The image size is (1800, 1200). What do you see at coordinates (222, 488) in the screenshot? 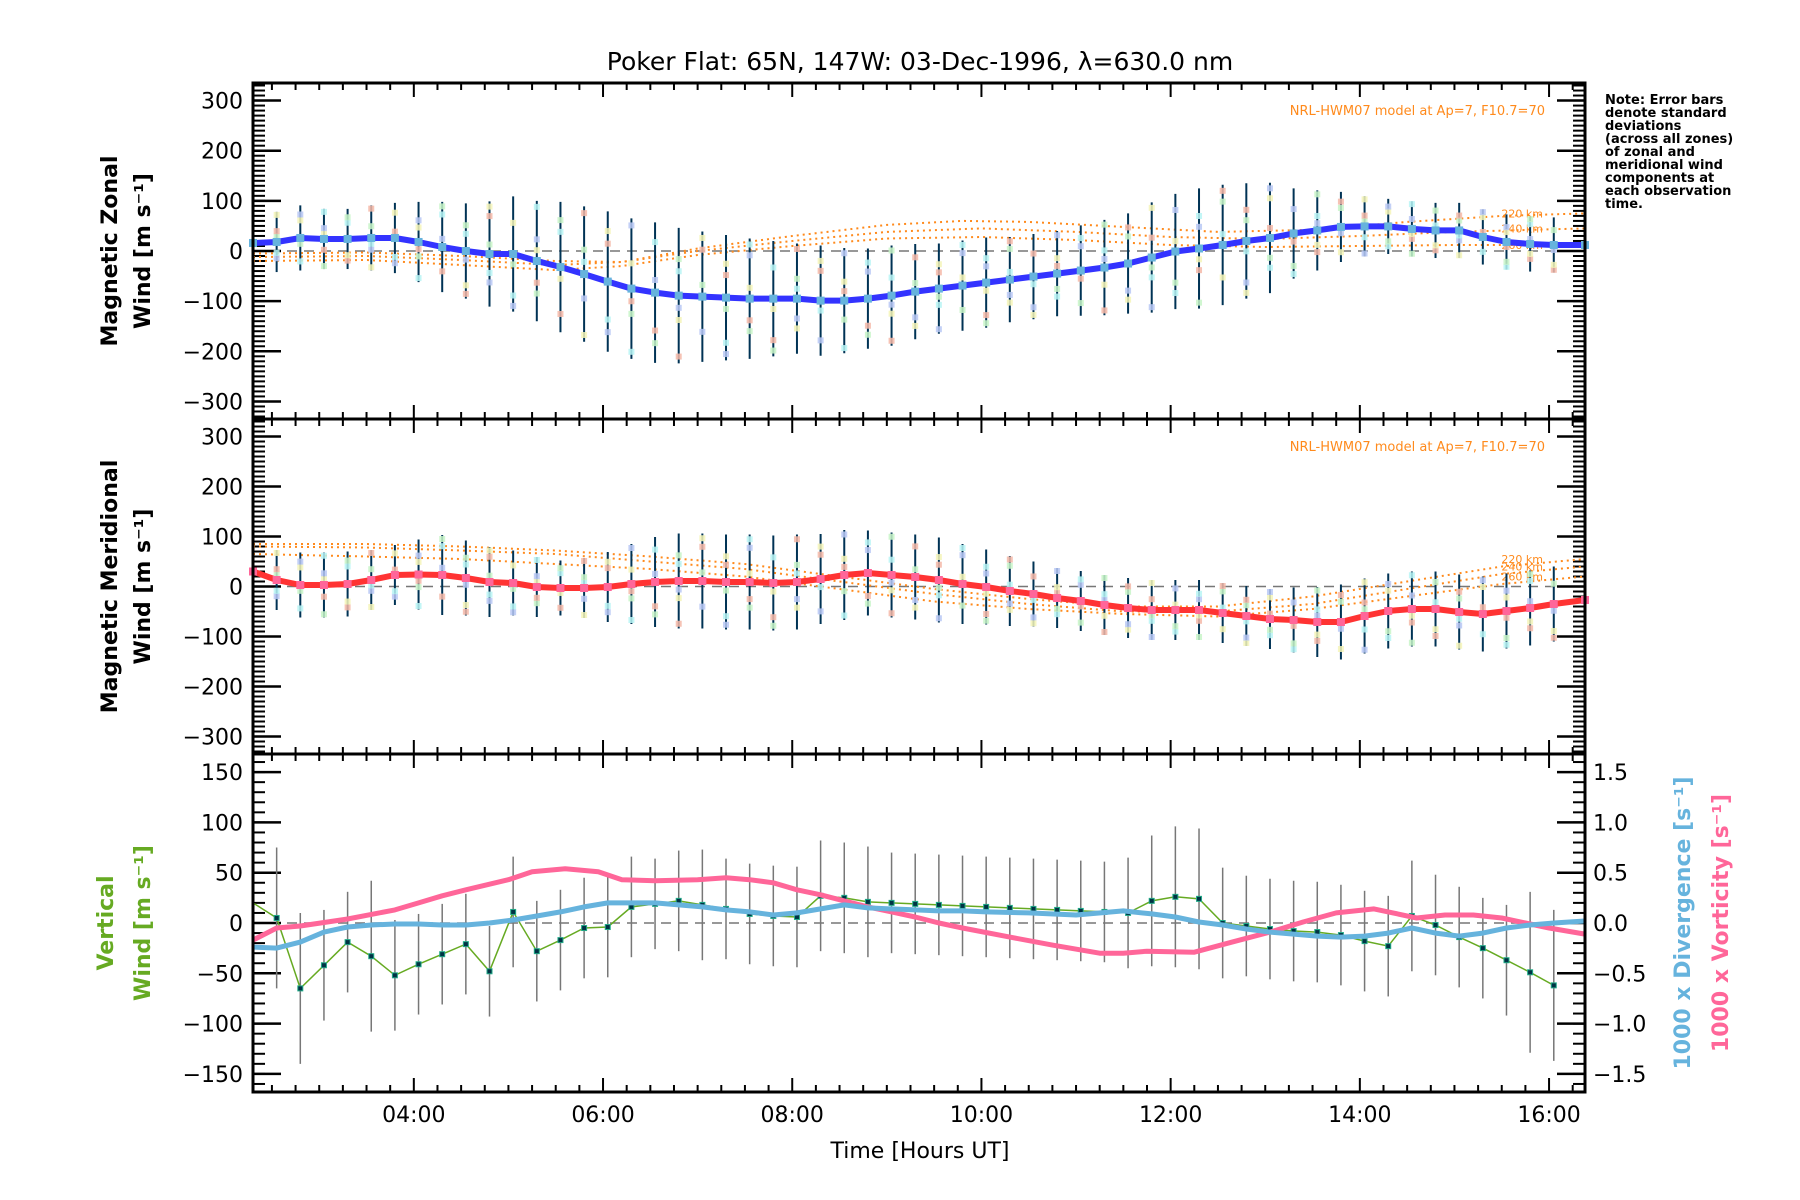
I see `y-tick-label: 200` at bounding box center [222, 488].